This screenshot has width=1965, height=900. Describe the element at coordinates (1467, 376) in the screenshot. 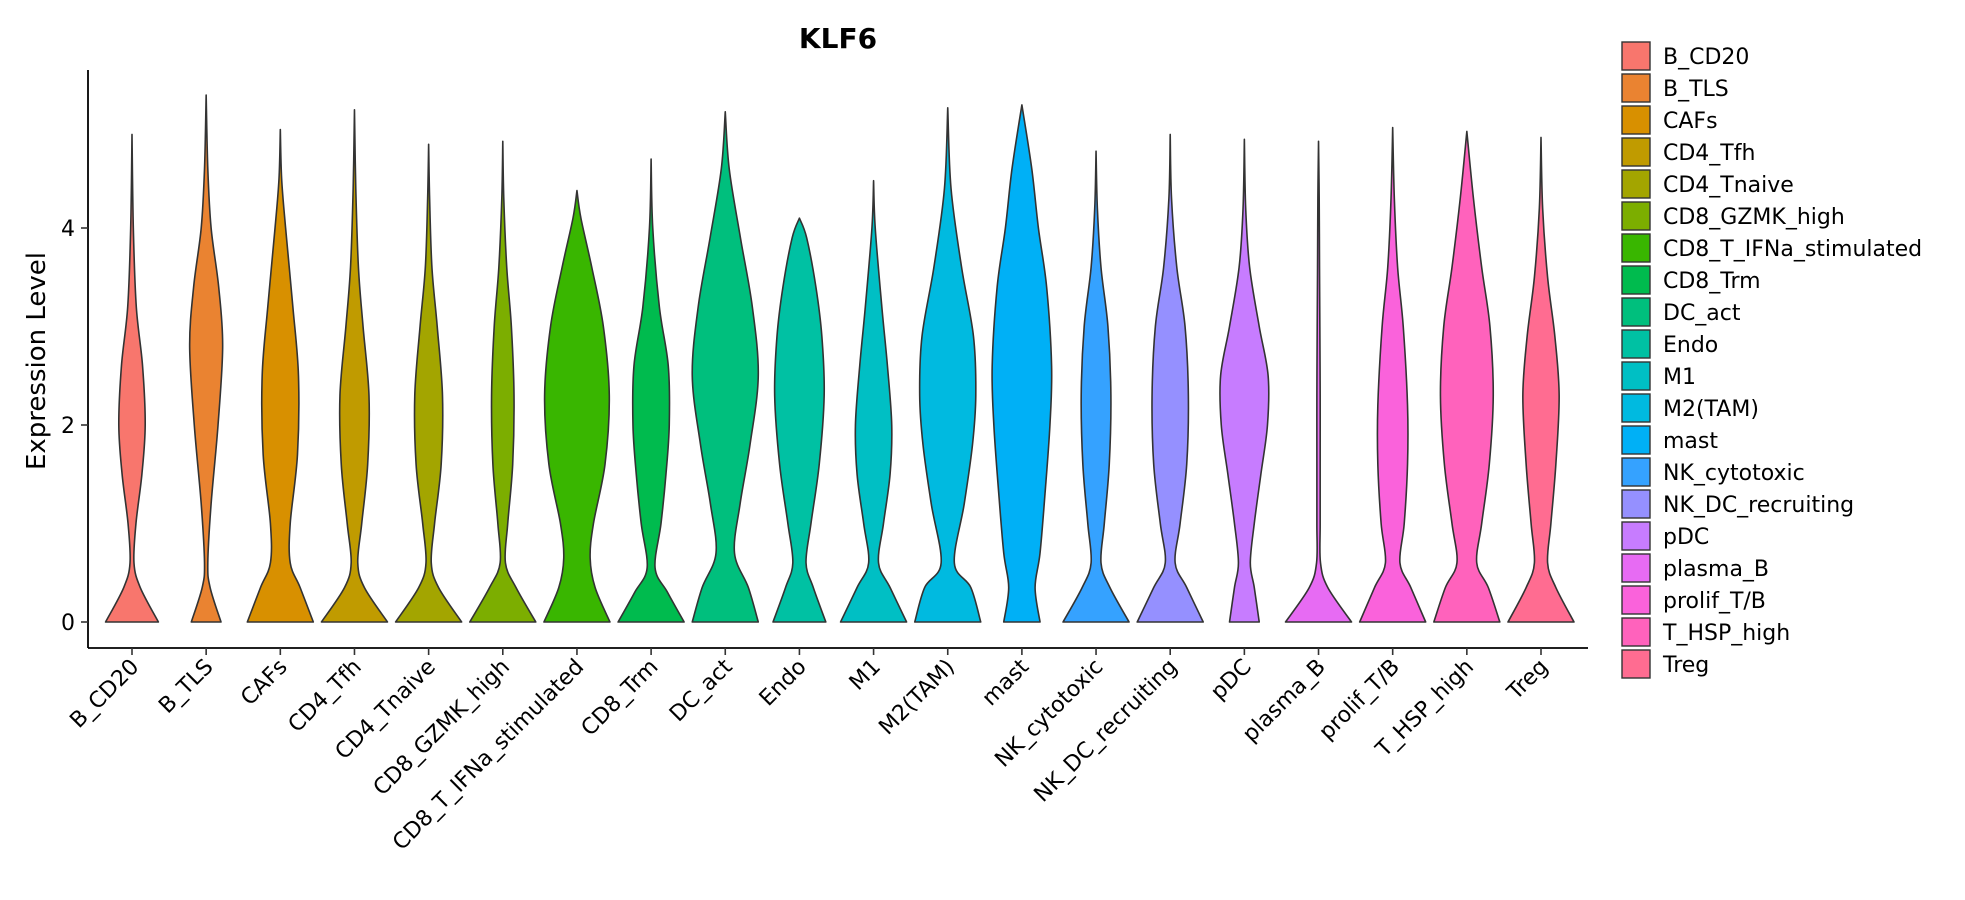

I see `violin-t-hsp-high` at that location.